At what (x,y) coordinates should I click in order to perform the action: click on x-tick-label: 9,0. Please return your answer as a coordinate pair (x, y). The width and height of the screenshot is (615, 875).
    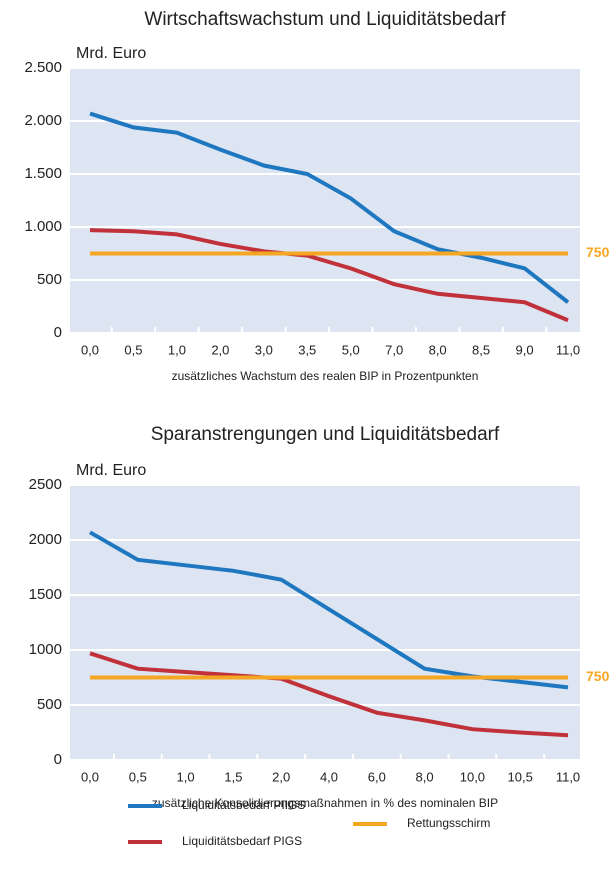
    Looking at the image, I should click on (525, 349).